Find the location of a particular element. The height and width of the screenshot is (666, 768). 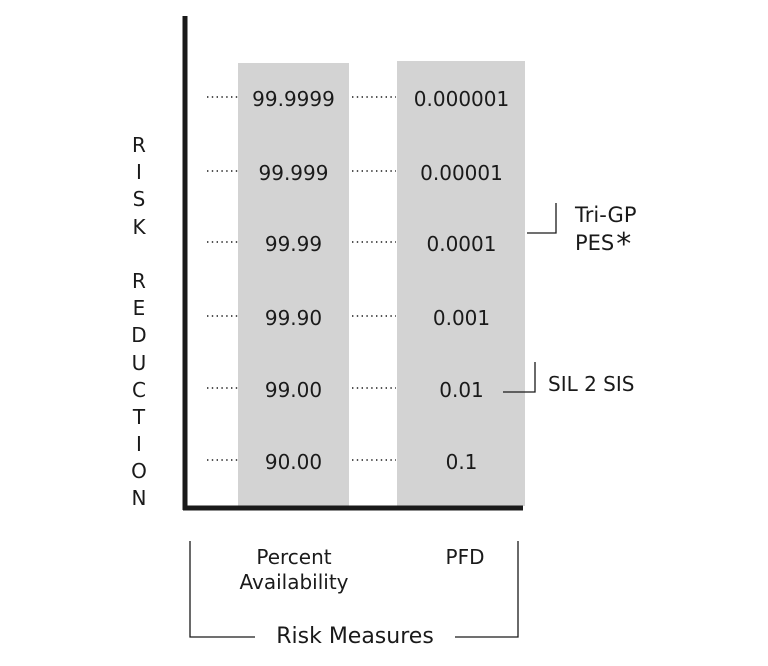

availability-value: 90.00 is located at coordinates (293, 462).